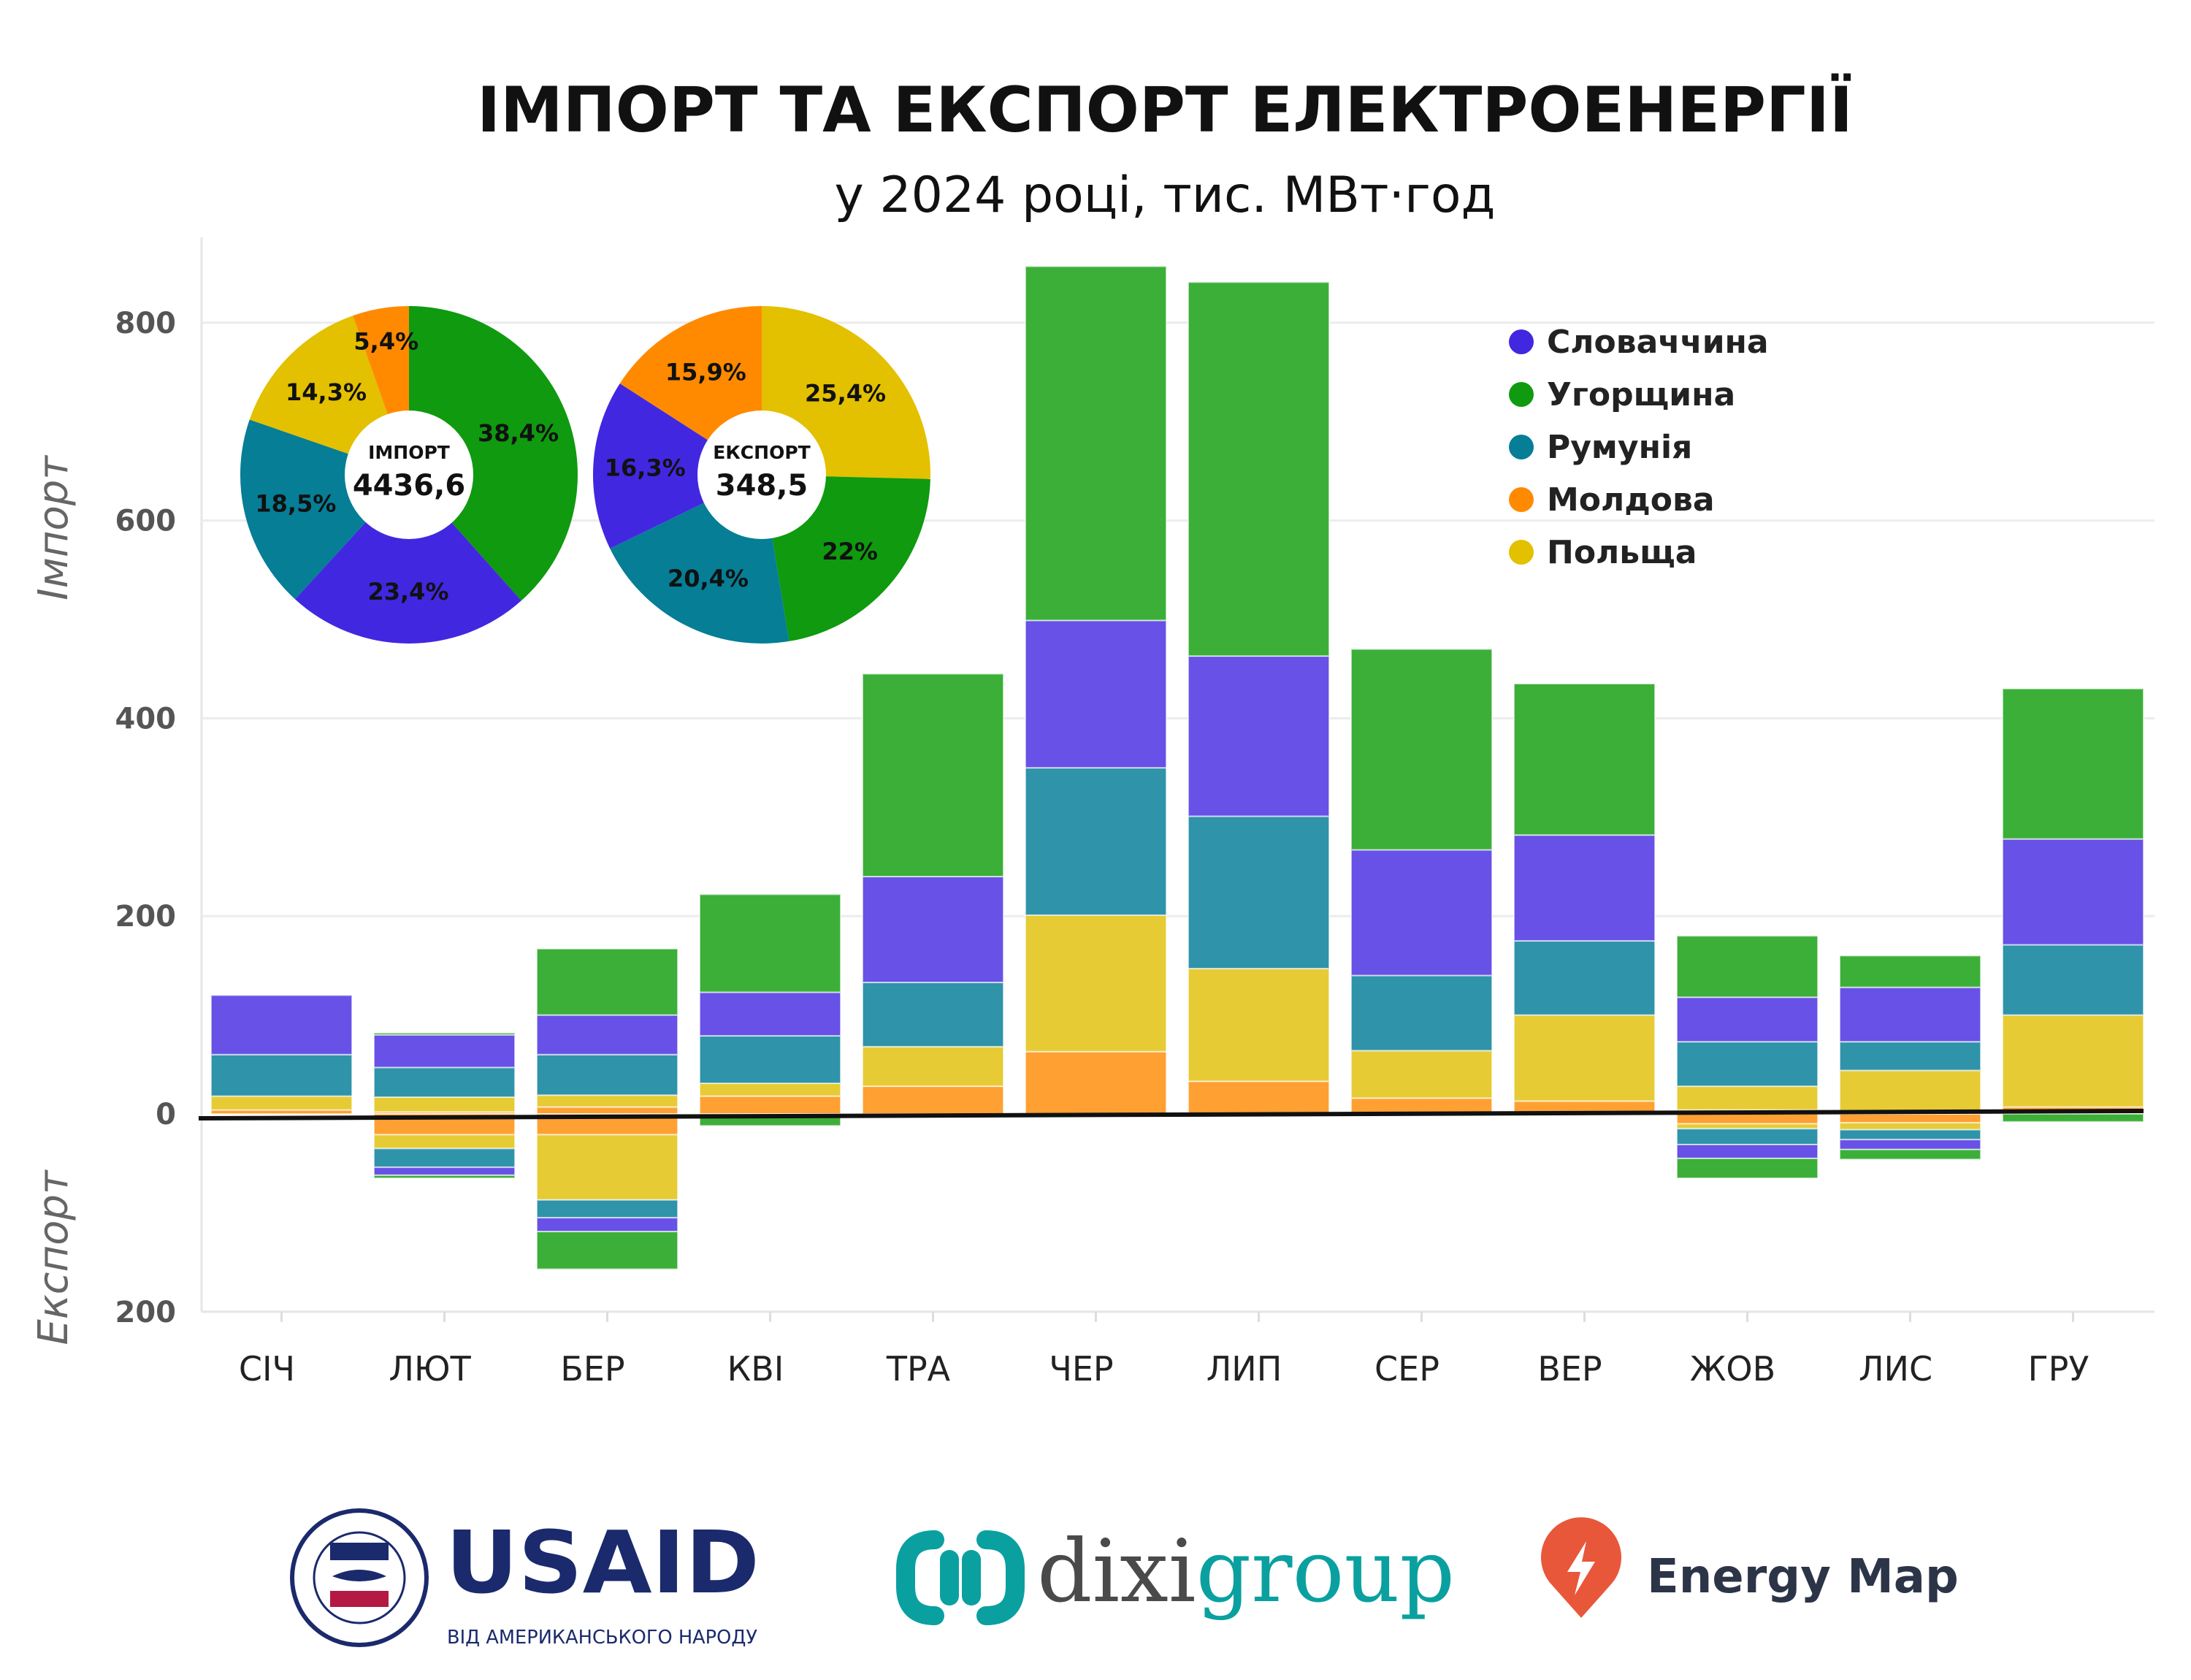 Image resolution: width=2191 pixels, height=1680 pixels. Describe the element at coordinates (1164, 195) in the screenshot. I see `chart-subtitle: у 2024 році, тис. МВт·год` at that location.